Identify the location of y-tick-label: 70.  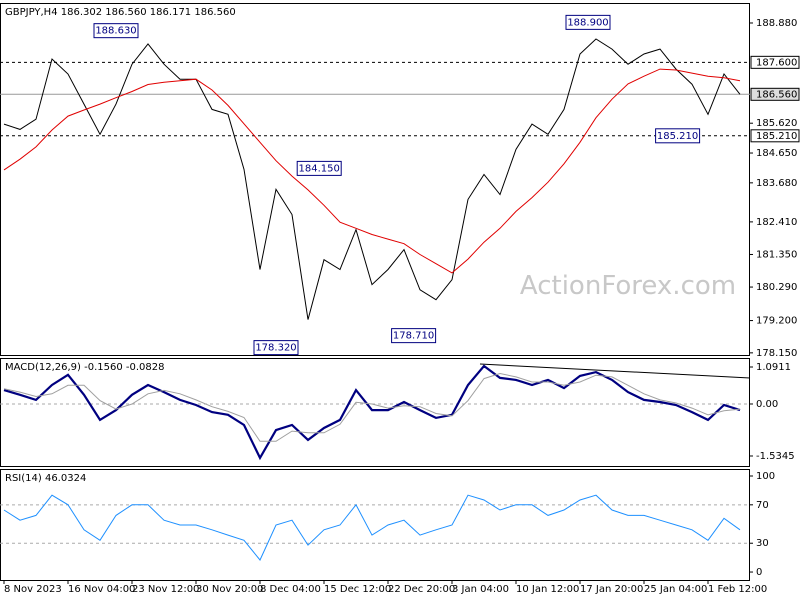
(762, 505).